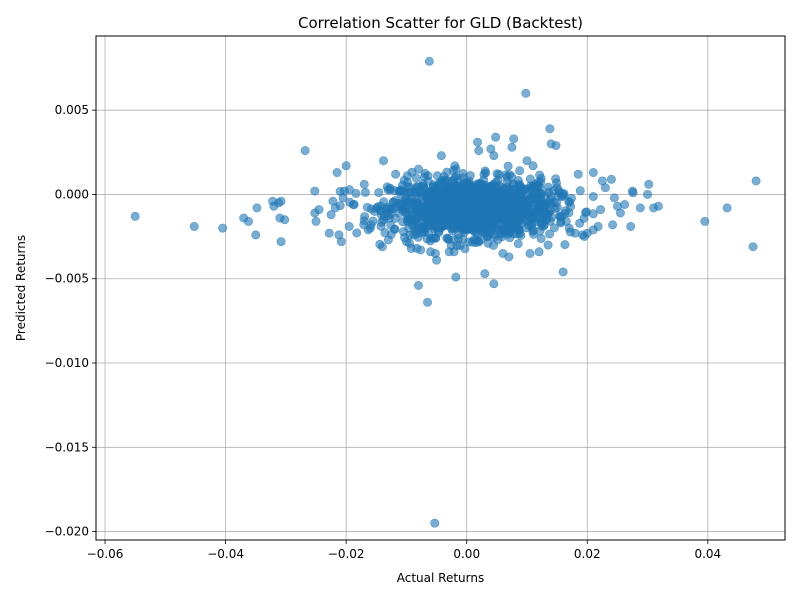  Describe the element at coordinates (67, 447) in the screenshot. I see `y-tick-label: −0.015` at that location.